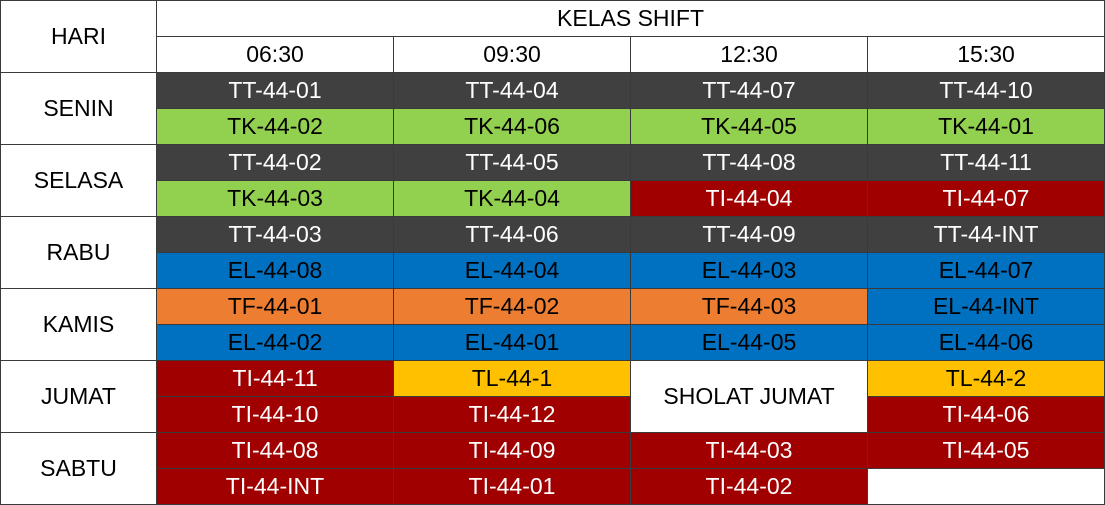 The image size is (1105, 505). What do you see at coordinates (275, 90) in the screenshot?
I see `class-cell: TT-44-01` at bounding box center [275, 90].